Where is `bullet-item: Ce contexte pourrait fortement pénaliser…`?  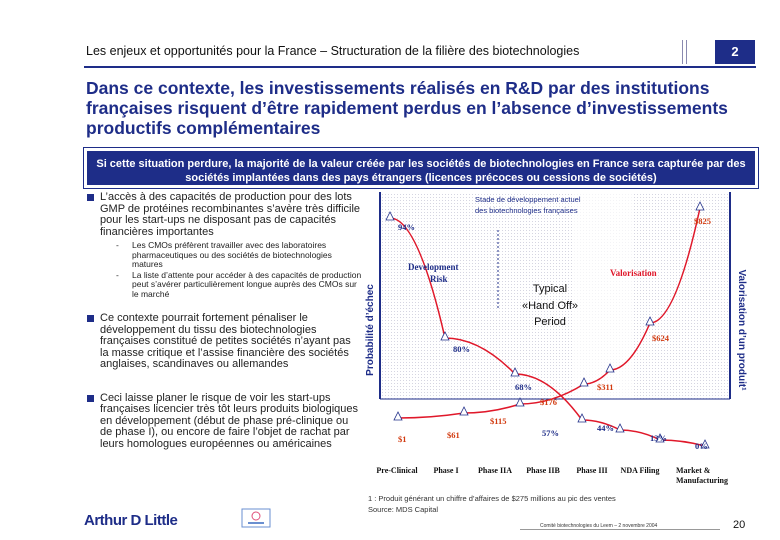
bullet-item: Ce contexte pourrait fortement pénaliser… is located at coordinates (224, 341).